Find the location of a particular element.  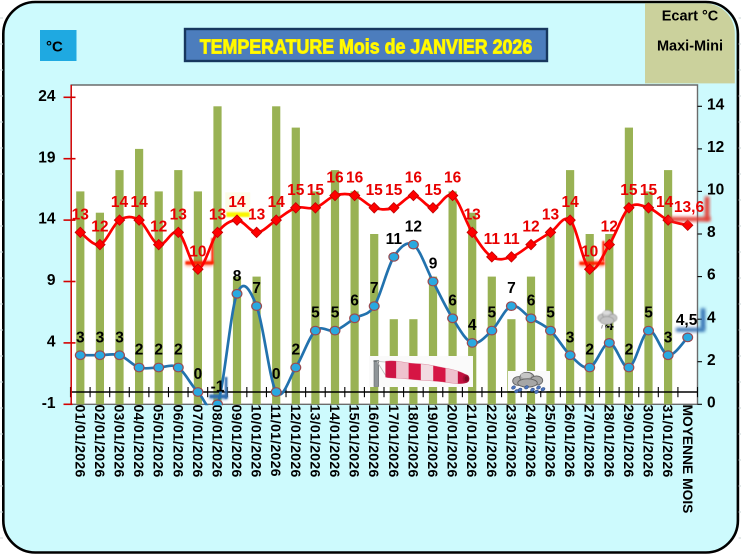

svg-text: 22/01/2026 is located at coordinates (492, 441).